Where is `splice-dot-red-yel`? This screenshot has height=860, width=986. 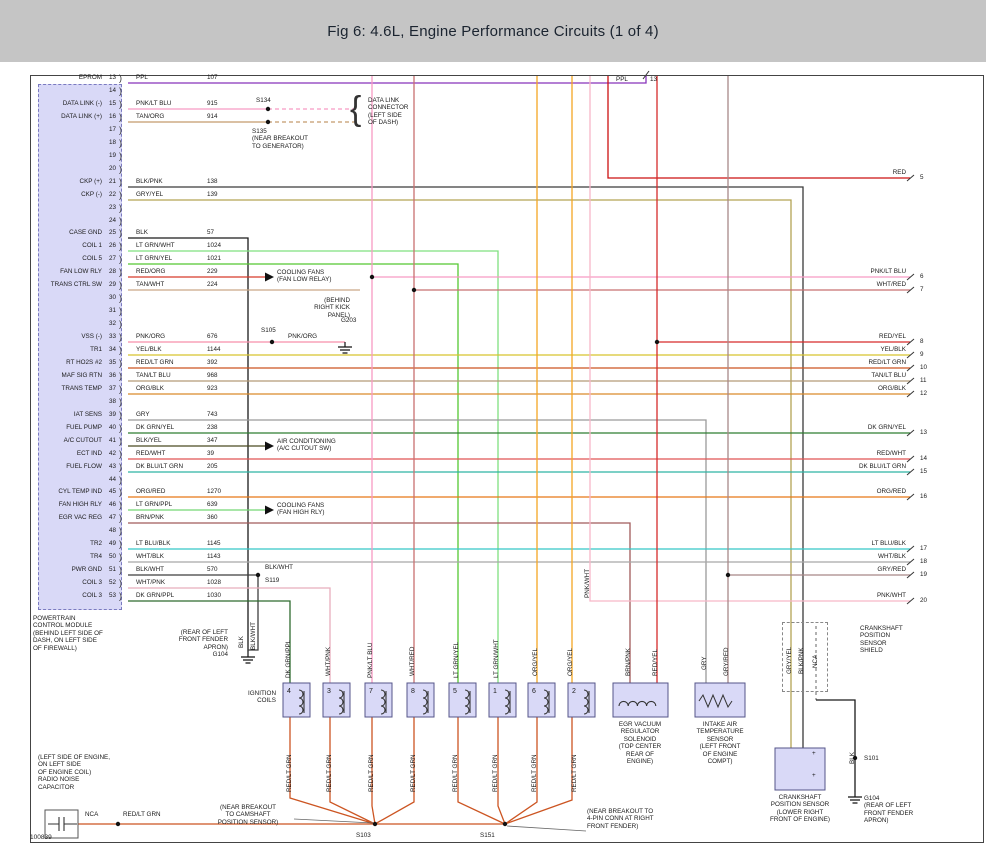 splice-dot-red-yel is located at coordinates (657, 342).